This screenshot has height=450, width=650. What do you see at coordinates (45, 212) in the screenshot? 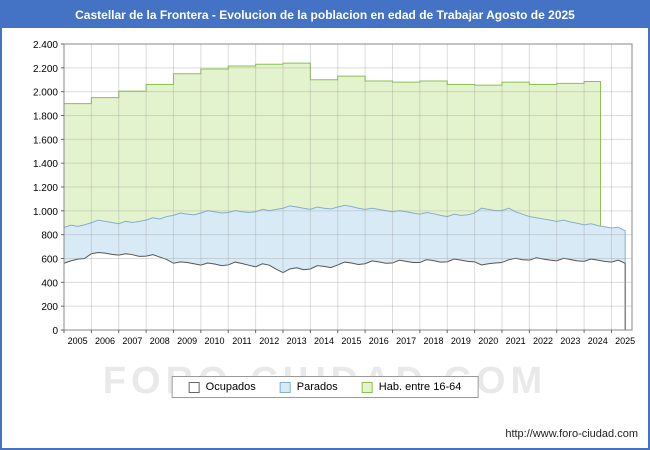
I see `svg-text: 1.000` at bounding box center [45, 212].